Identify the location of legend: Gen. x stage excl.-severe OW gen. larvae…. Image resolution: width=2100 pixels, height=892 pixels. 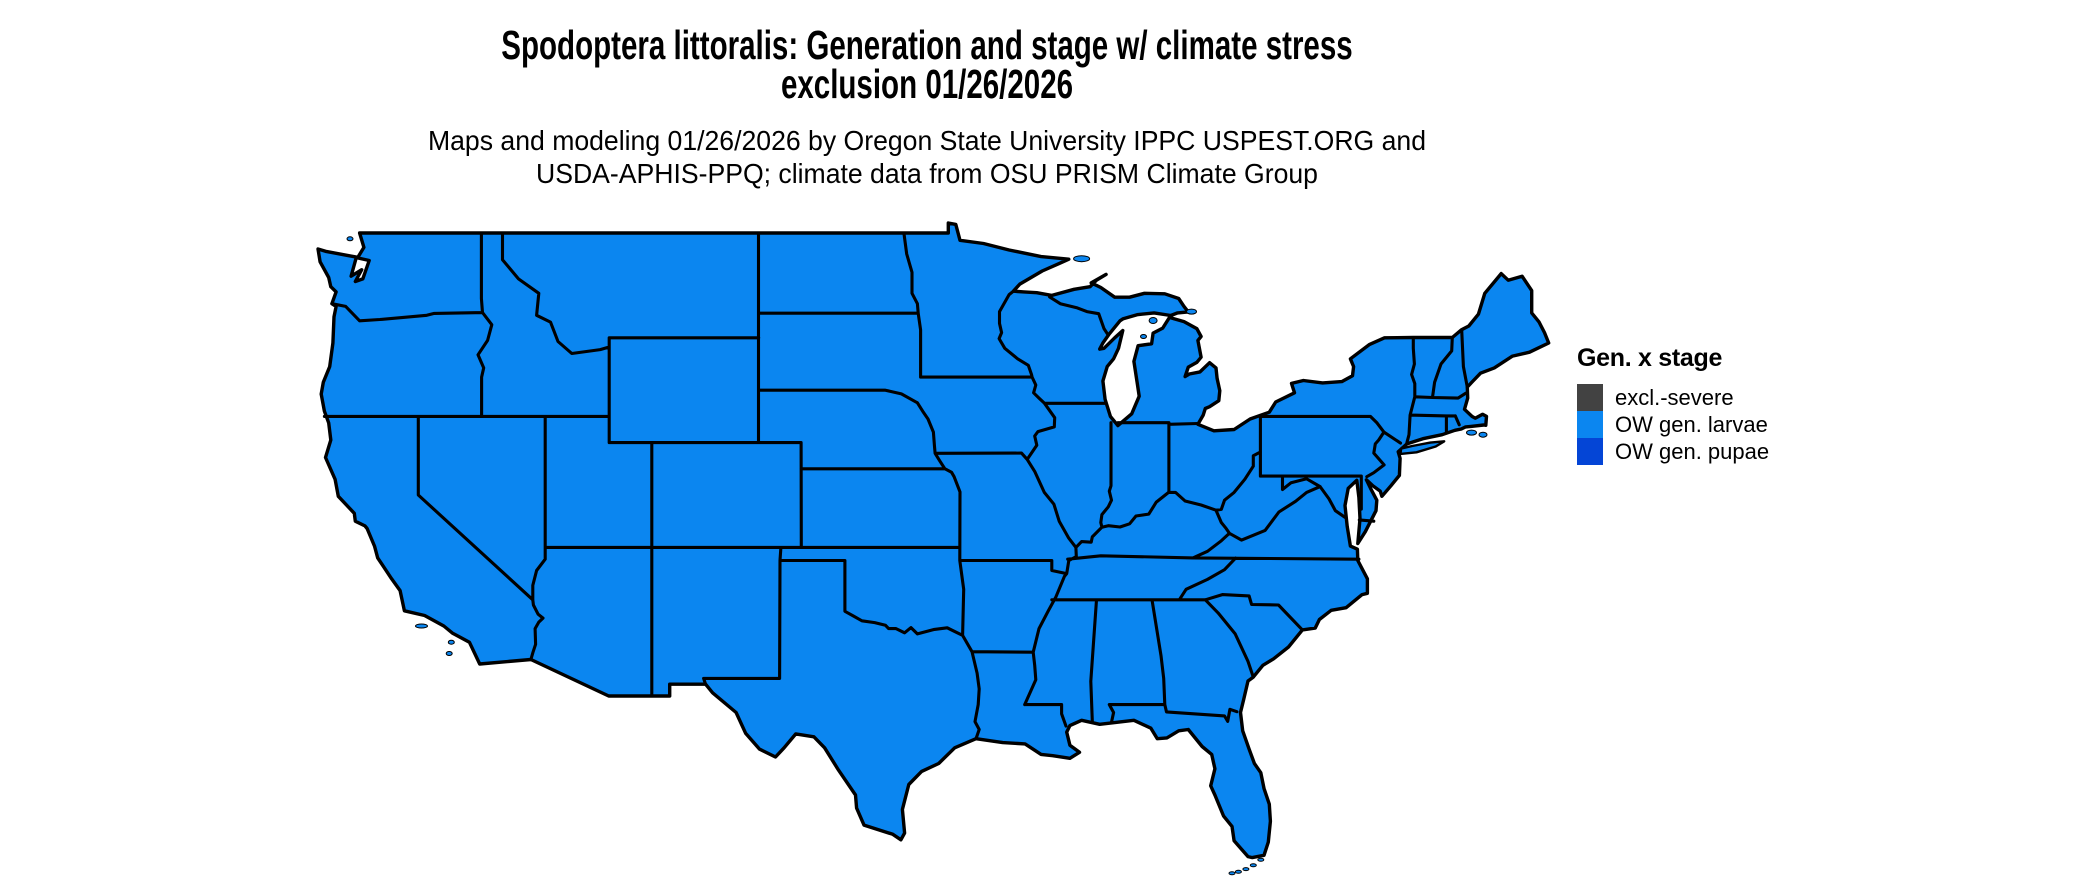
(1673, 404).